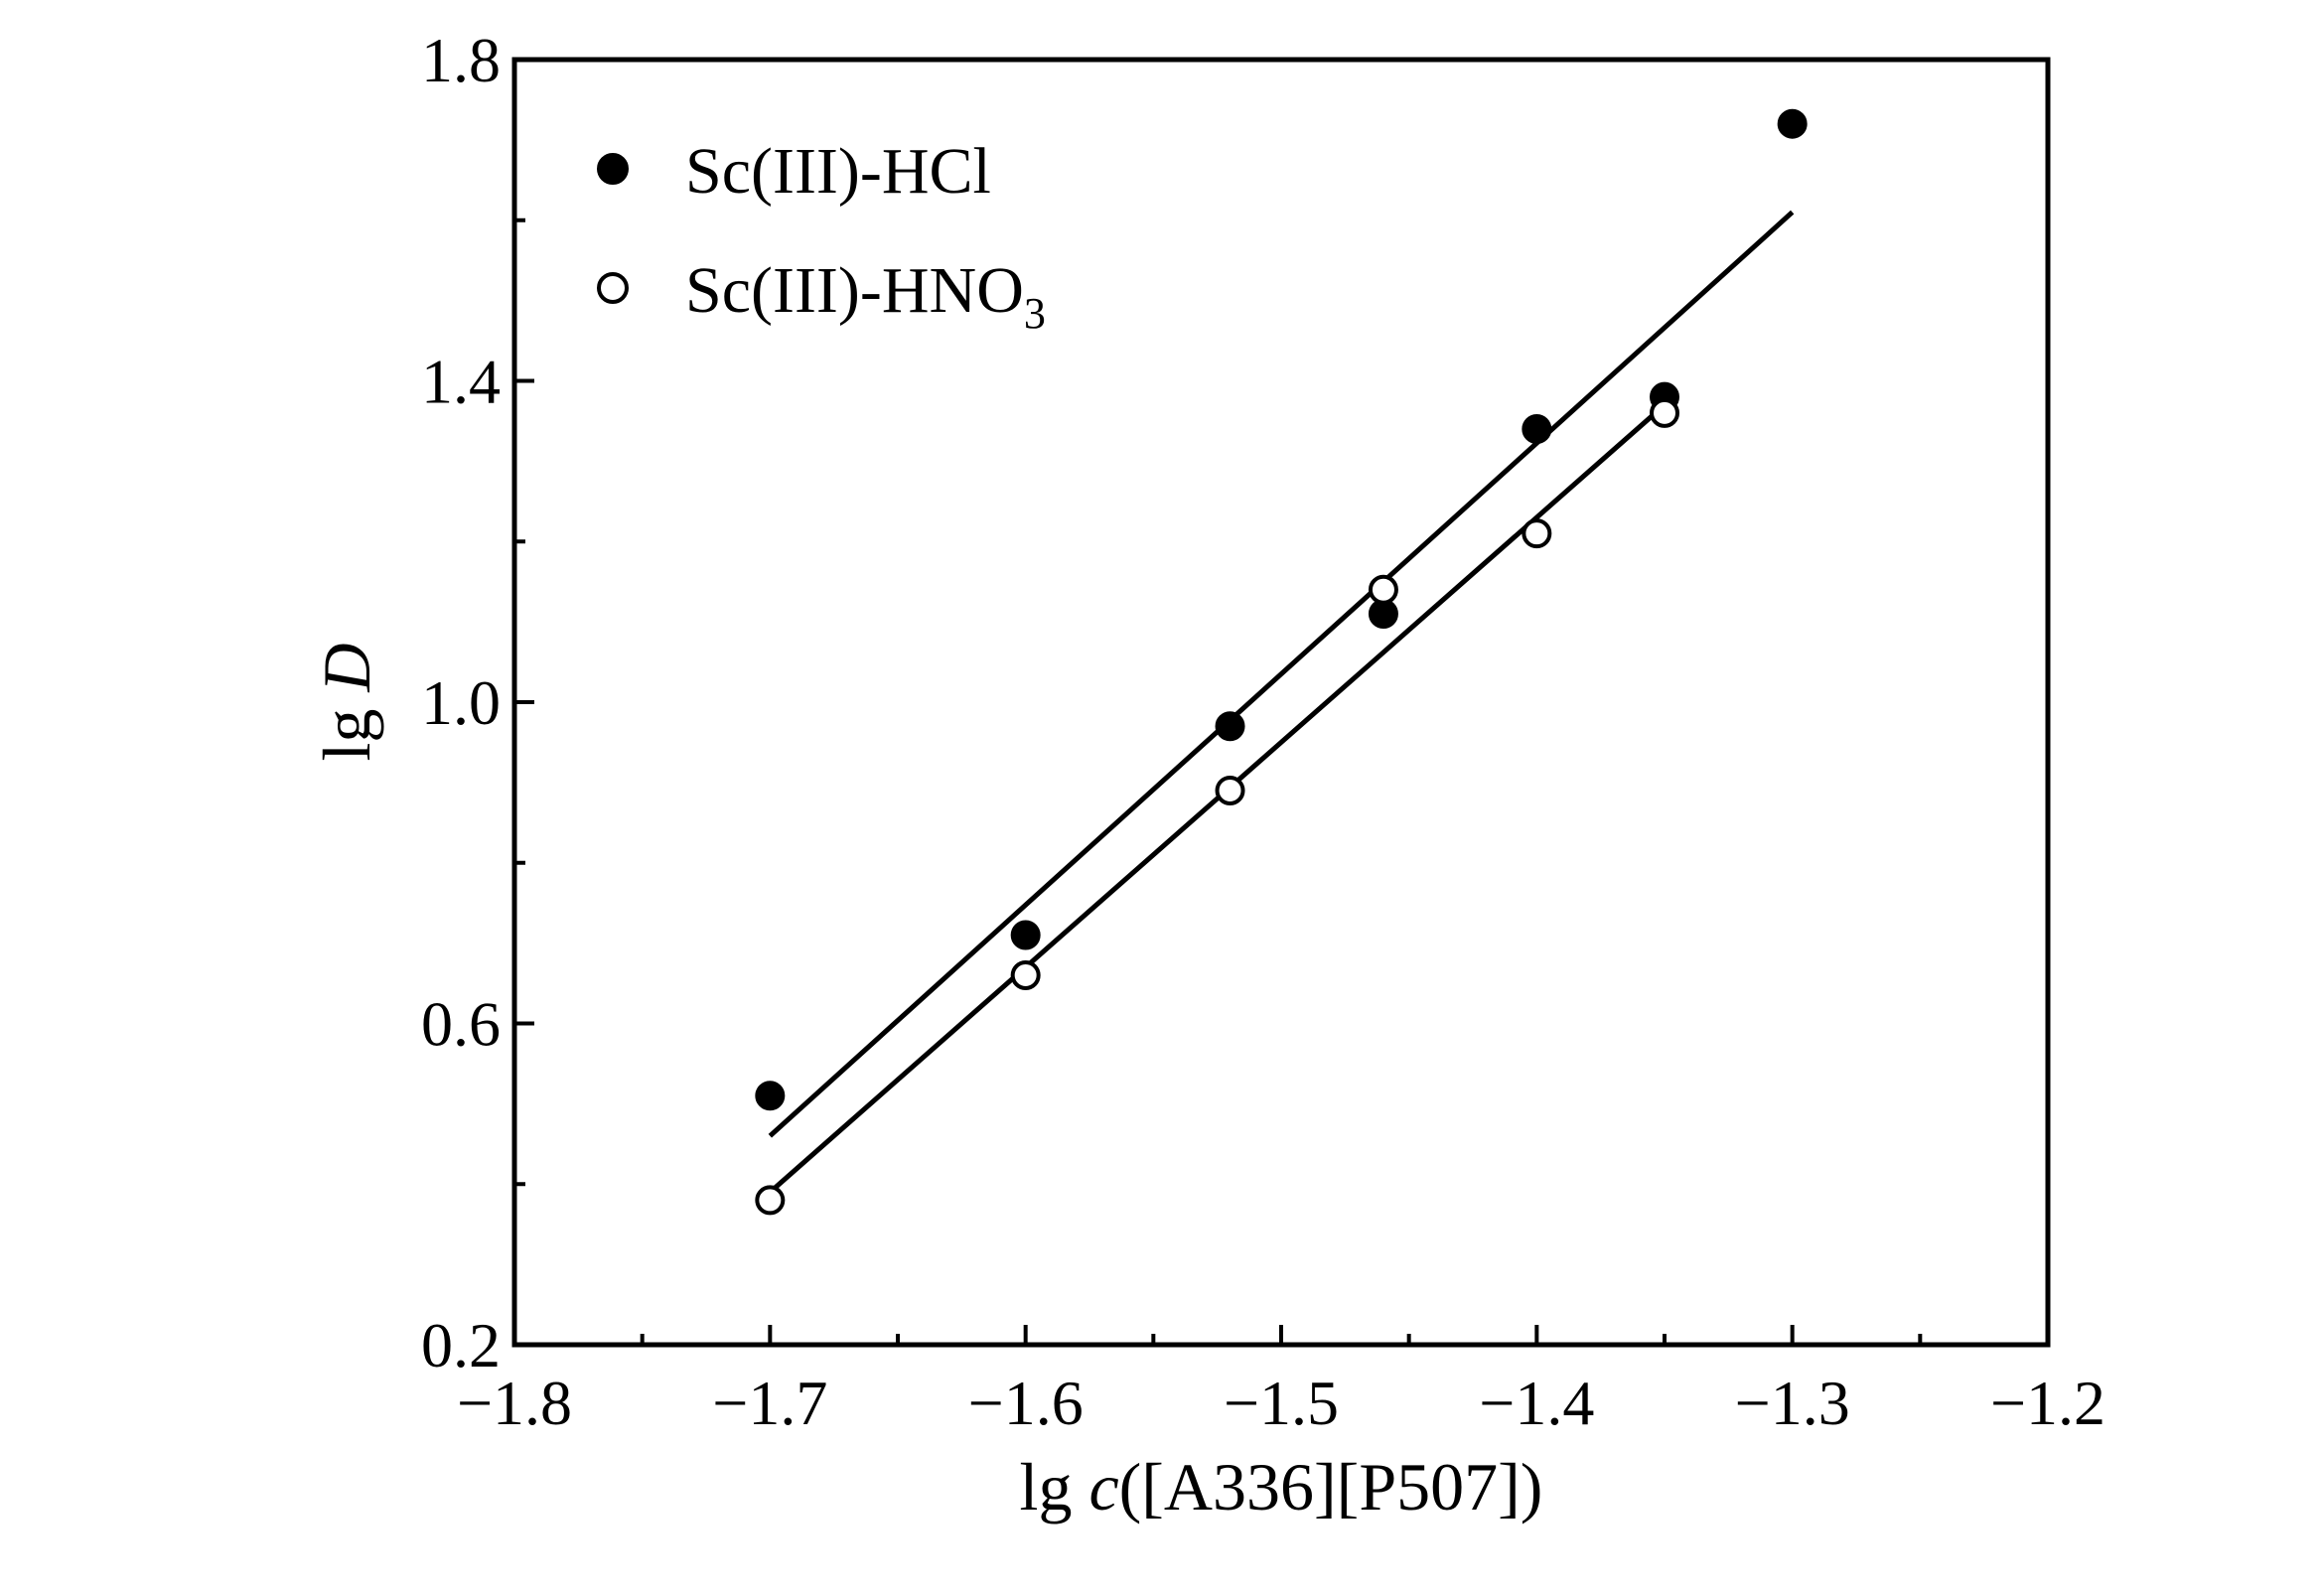 The height and width of the screenshot is (1596, 2321). I want to click on x-tick-label: −1.4, so click(1536, 1403).